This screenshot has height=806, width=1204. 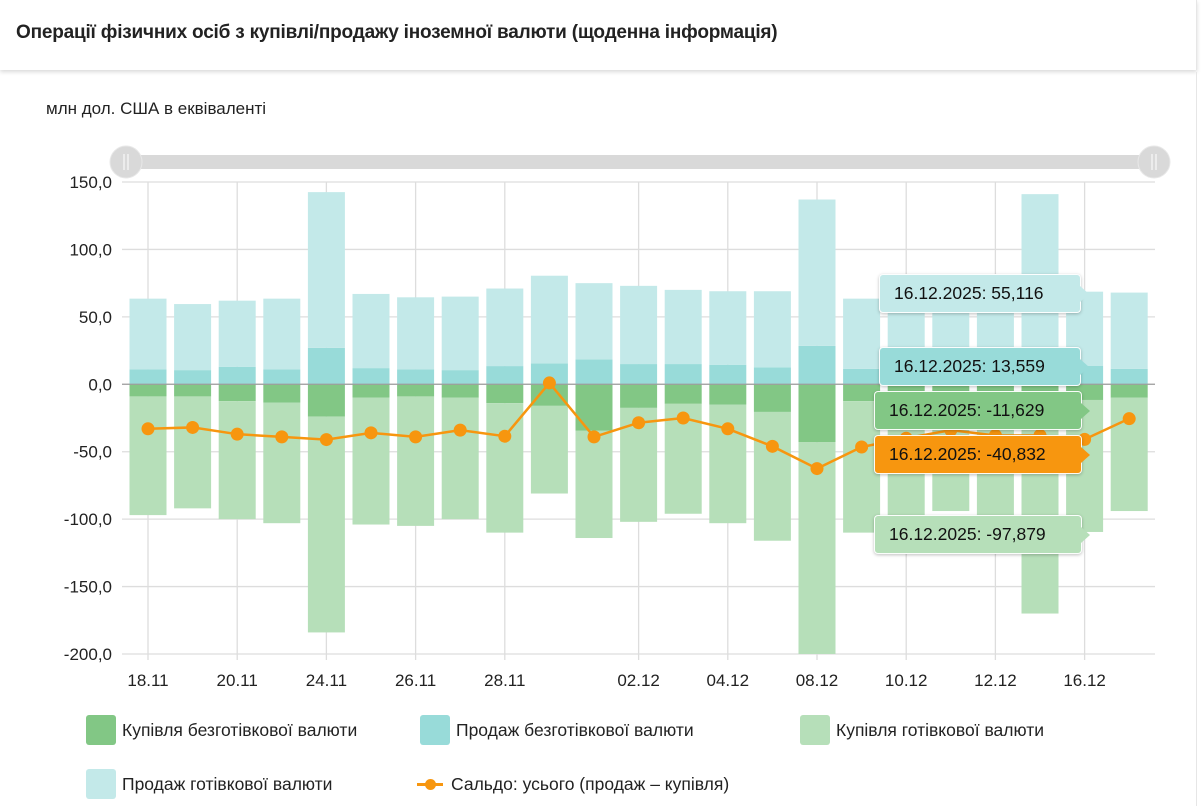 I want to click on slider-handle-left, so click(x=126, y=162).